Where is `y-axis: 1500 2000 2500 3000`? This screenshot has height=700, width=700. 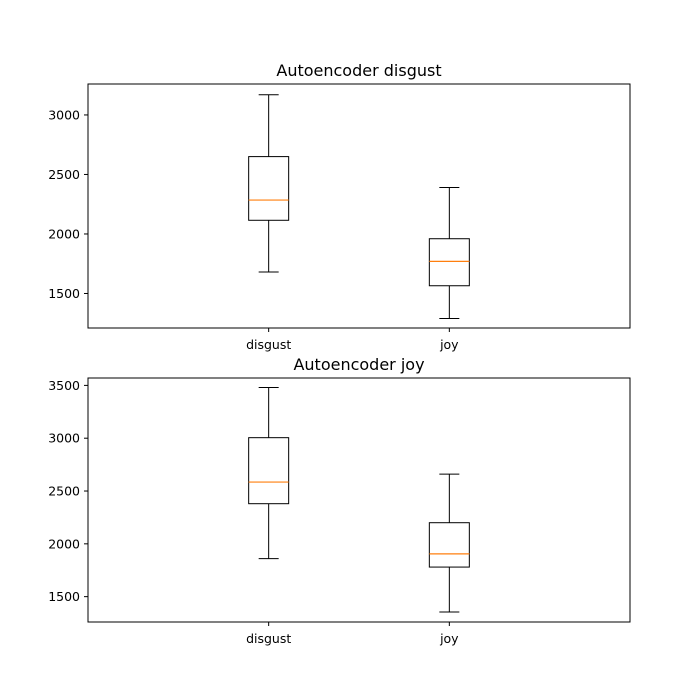
y-axis: 1500 2000 2500 3000 is located at coordinates (68, 204).